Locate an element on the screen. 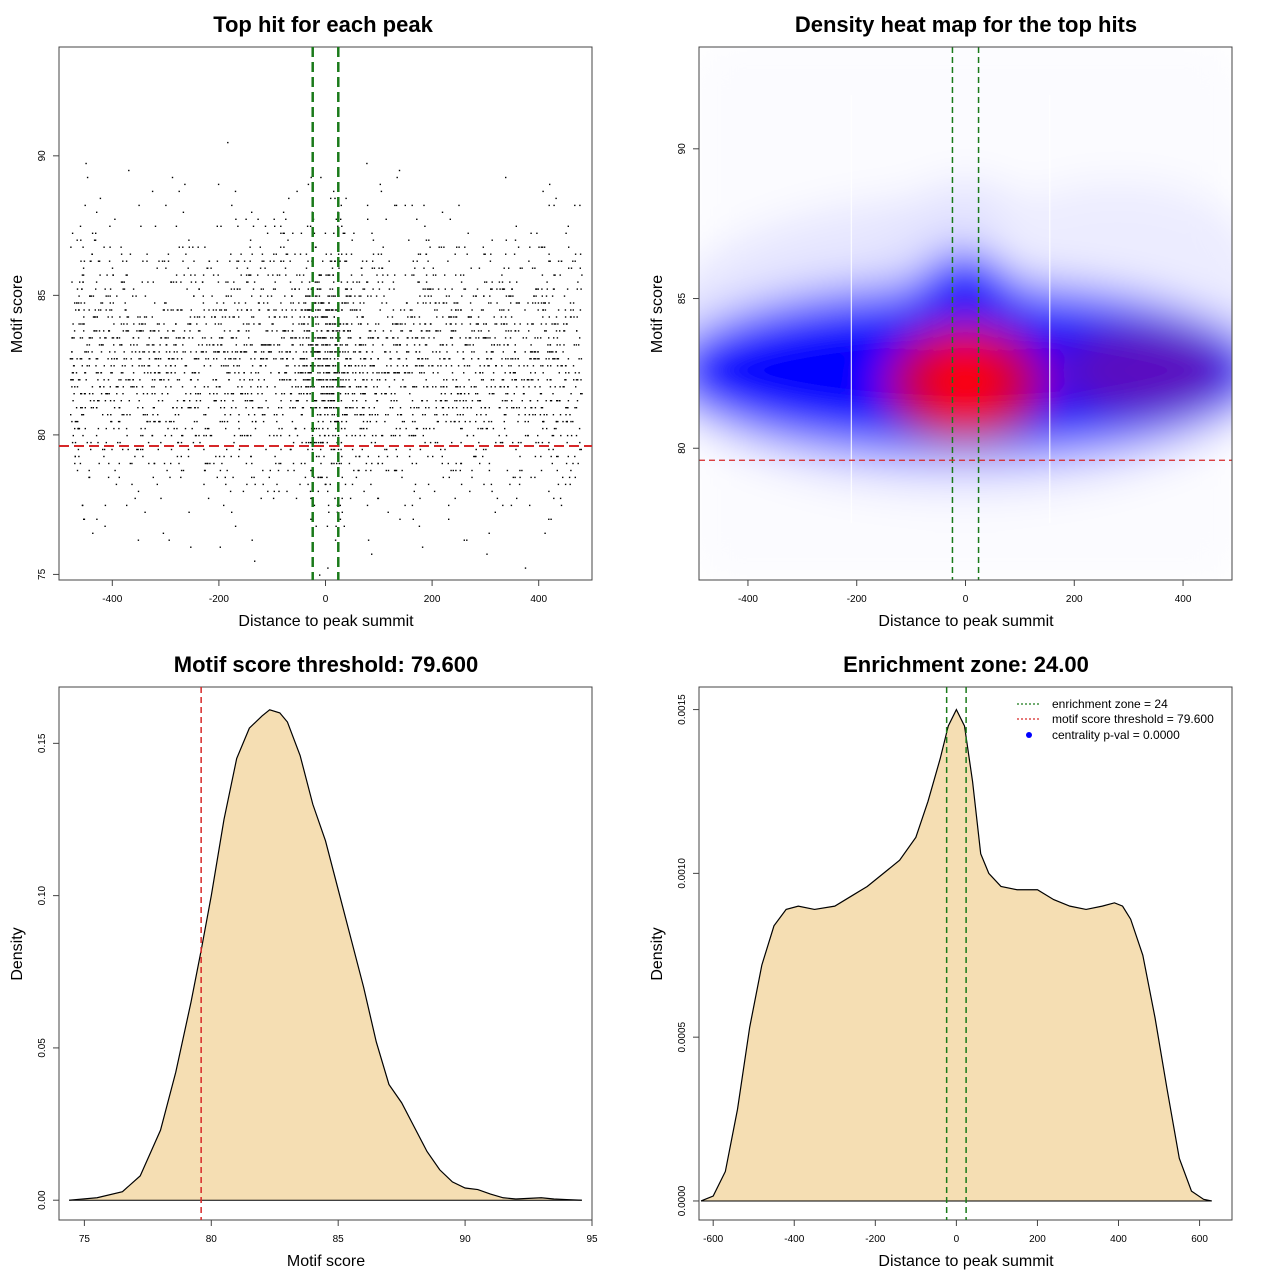 The width and height of the screenshot is (1280, 1280). x-ticks: -400 -200 0 200 400 is located at coordinates (324, 592).